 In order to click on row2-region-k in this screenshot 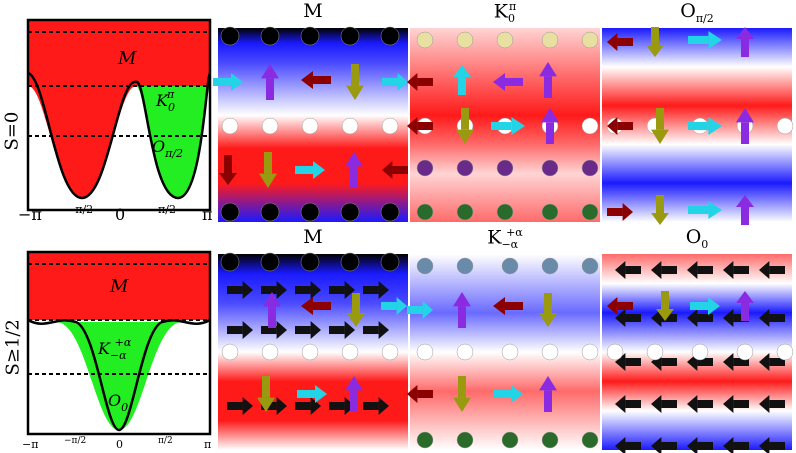, I will do `click(119, 376)`.